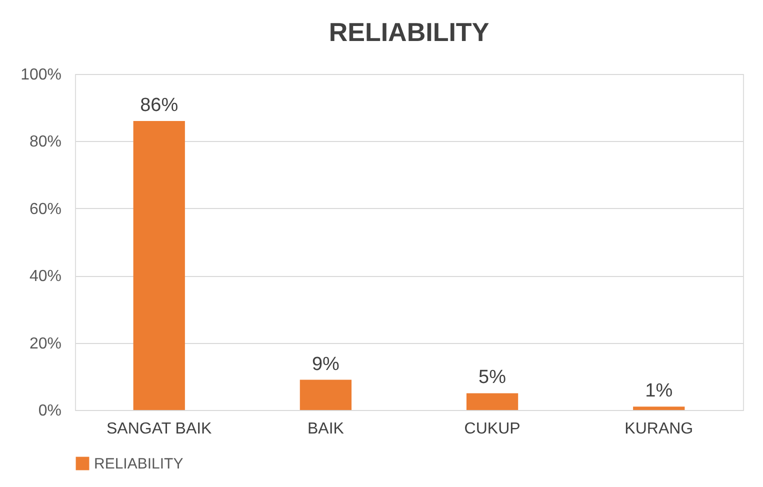 The height and width of the screenshot is (487, 763). Describe the element at coordinates (659, 429) in the screenshot. I see `x-tick-label: KURANG` at that location.